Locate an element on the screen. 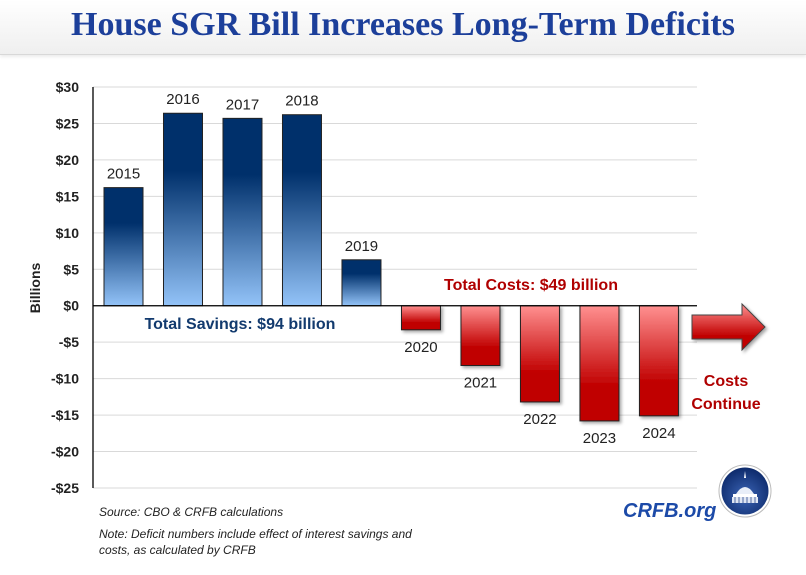 The width and height of the screenshot is (806, 575). bar-2024 is located at coordinates (658, 361).